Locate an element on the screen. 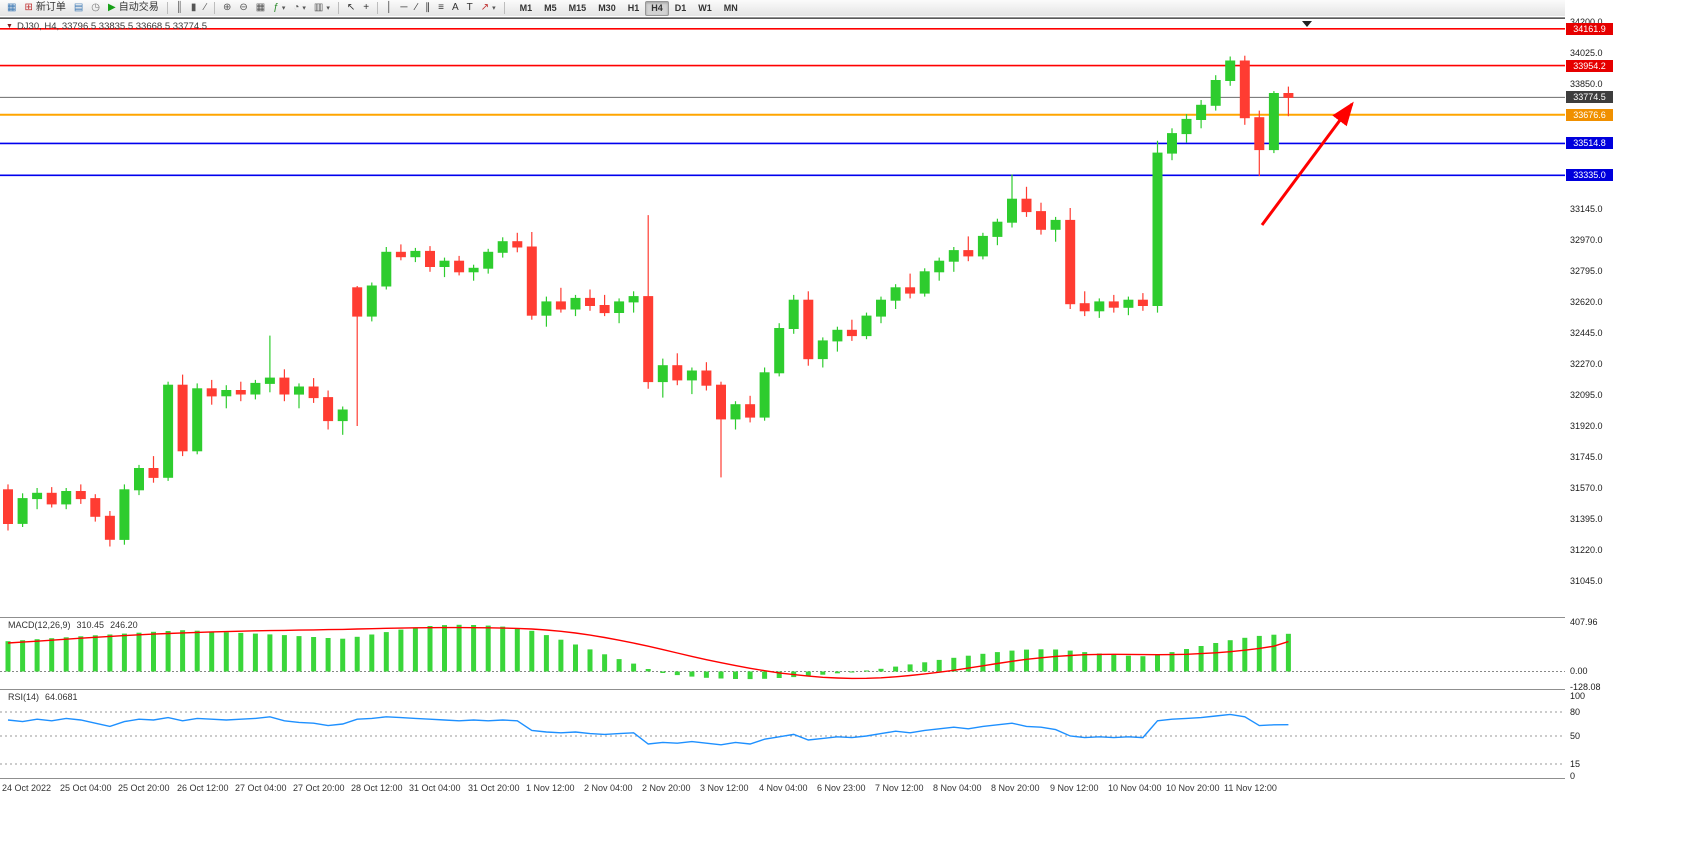 Image resolution: width=1689 pixels, height=861 pixels. macd-panel-separator is located at coordinates (844, 617).